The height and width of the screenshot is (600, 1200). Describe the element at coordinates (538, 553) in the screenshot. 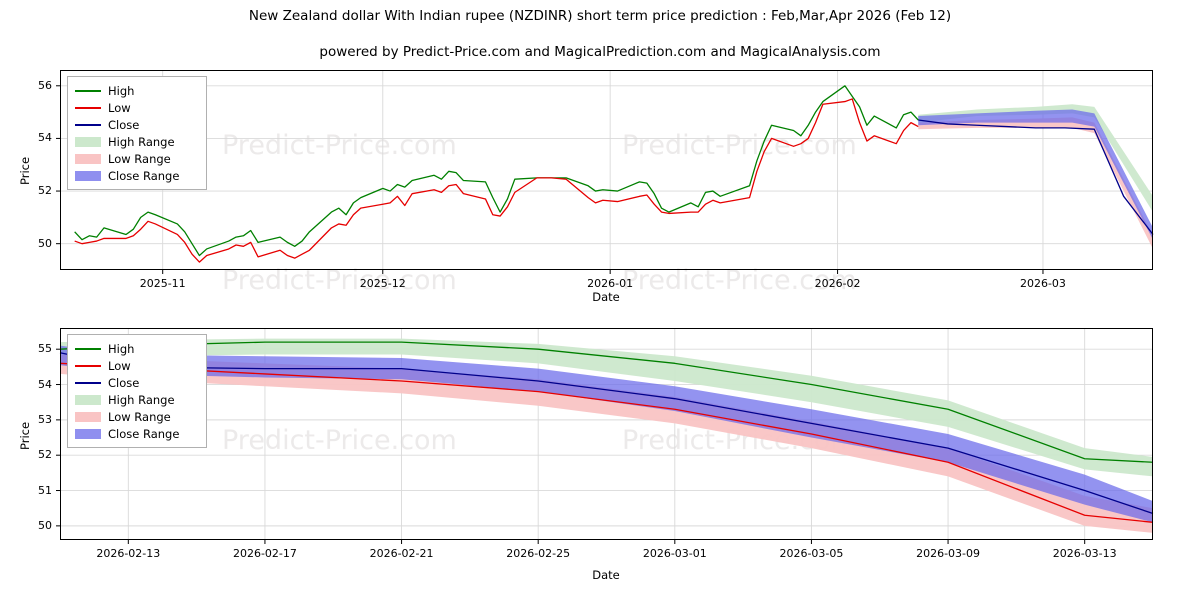

I see `x-tick-label: 2026-02-25` at that location.